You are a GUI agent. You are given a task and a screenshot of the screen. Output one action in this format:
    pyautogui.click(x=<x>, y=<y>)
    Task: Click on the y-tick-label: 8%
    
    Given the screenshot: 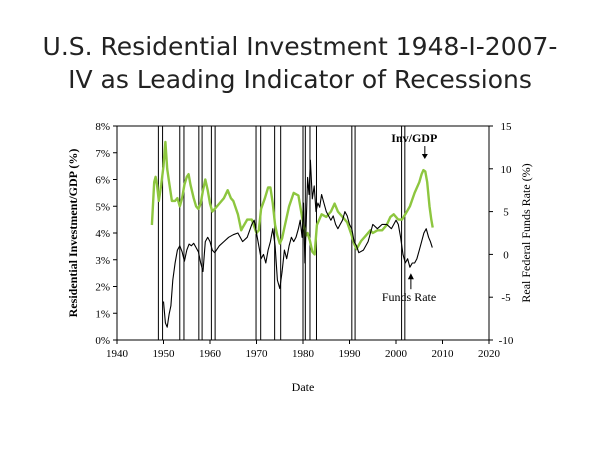 What is the action you would take?
    pyautogui.click(x=102, y=127)
    